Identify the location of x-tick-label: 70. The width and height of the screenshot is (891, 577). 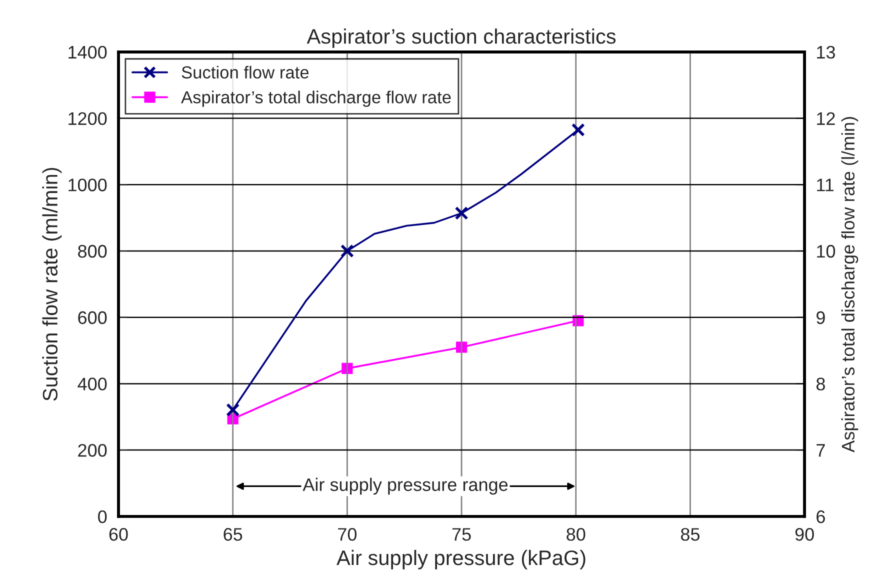
(347, 534).